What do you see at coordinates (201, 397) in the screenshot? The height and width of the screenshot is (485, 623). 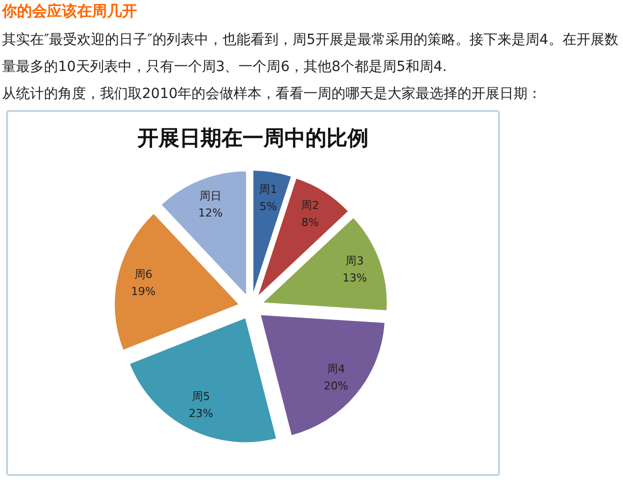 I see `slice-label: 周5` at bounding box center [201, 397].